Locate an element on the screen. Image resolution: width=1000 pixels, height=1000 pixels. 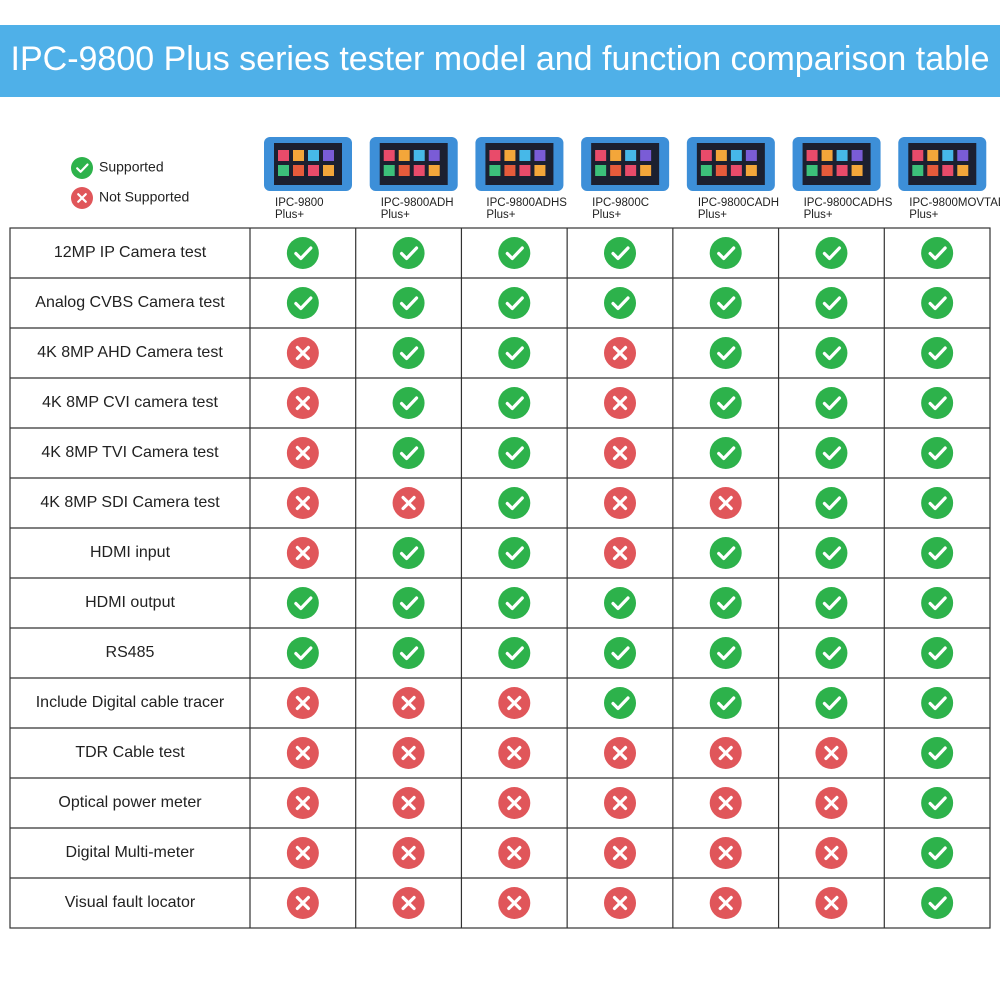
feature-label: Digital Multi-meter is located at coordinates (131, 852).